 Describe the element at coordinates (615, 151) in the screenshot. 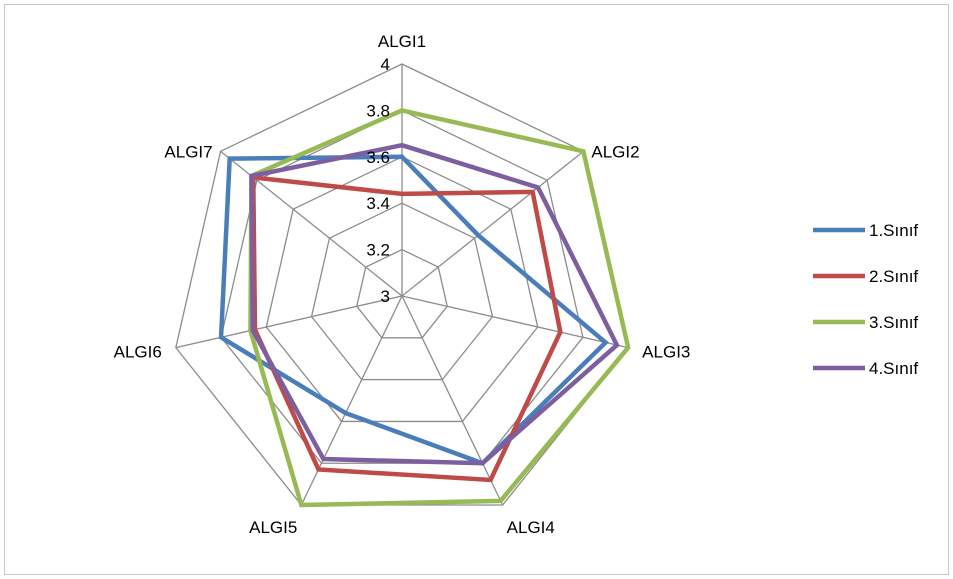

I see `axis-label-algi2: ALGI2` at that location.